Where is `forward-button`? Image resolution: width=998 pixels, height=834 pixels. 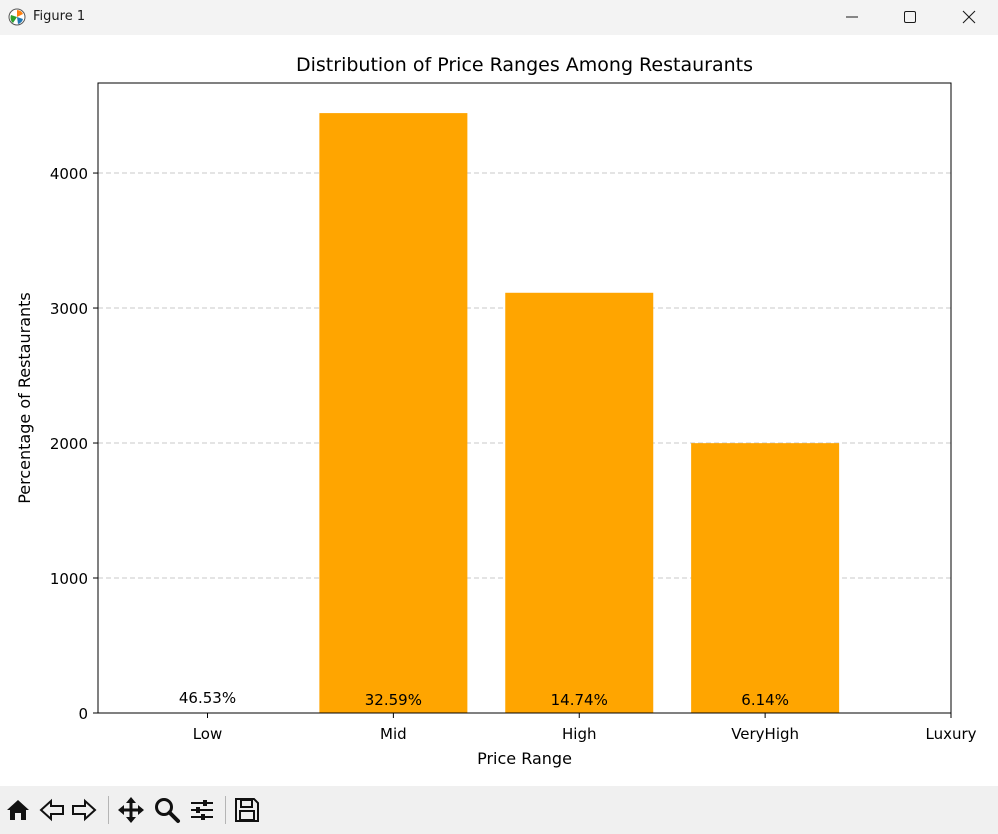 forward-button is located at coordinates (84, 810).